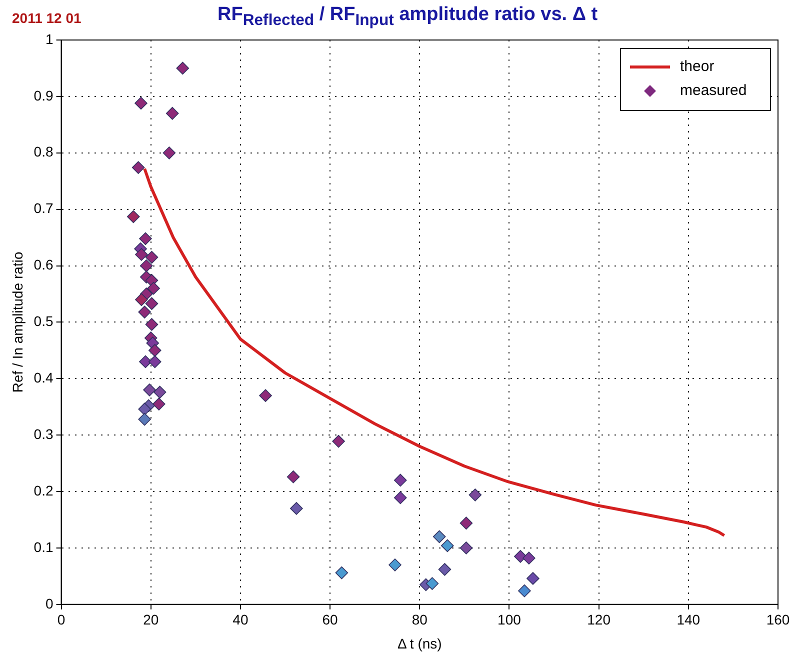  Describe the element at coordinates (44, 152) in the screenshot. I see `y-tick-label: 0.8` at that location.